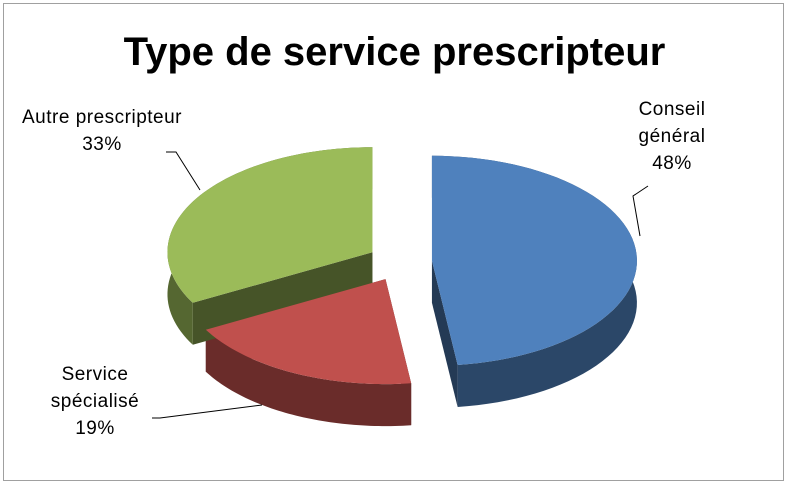  I want to click on label-name: Service spécialisé, so click(95, 388).